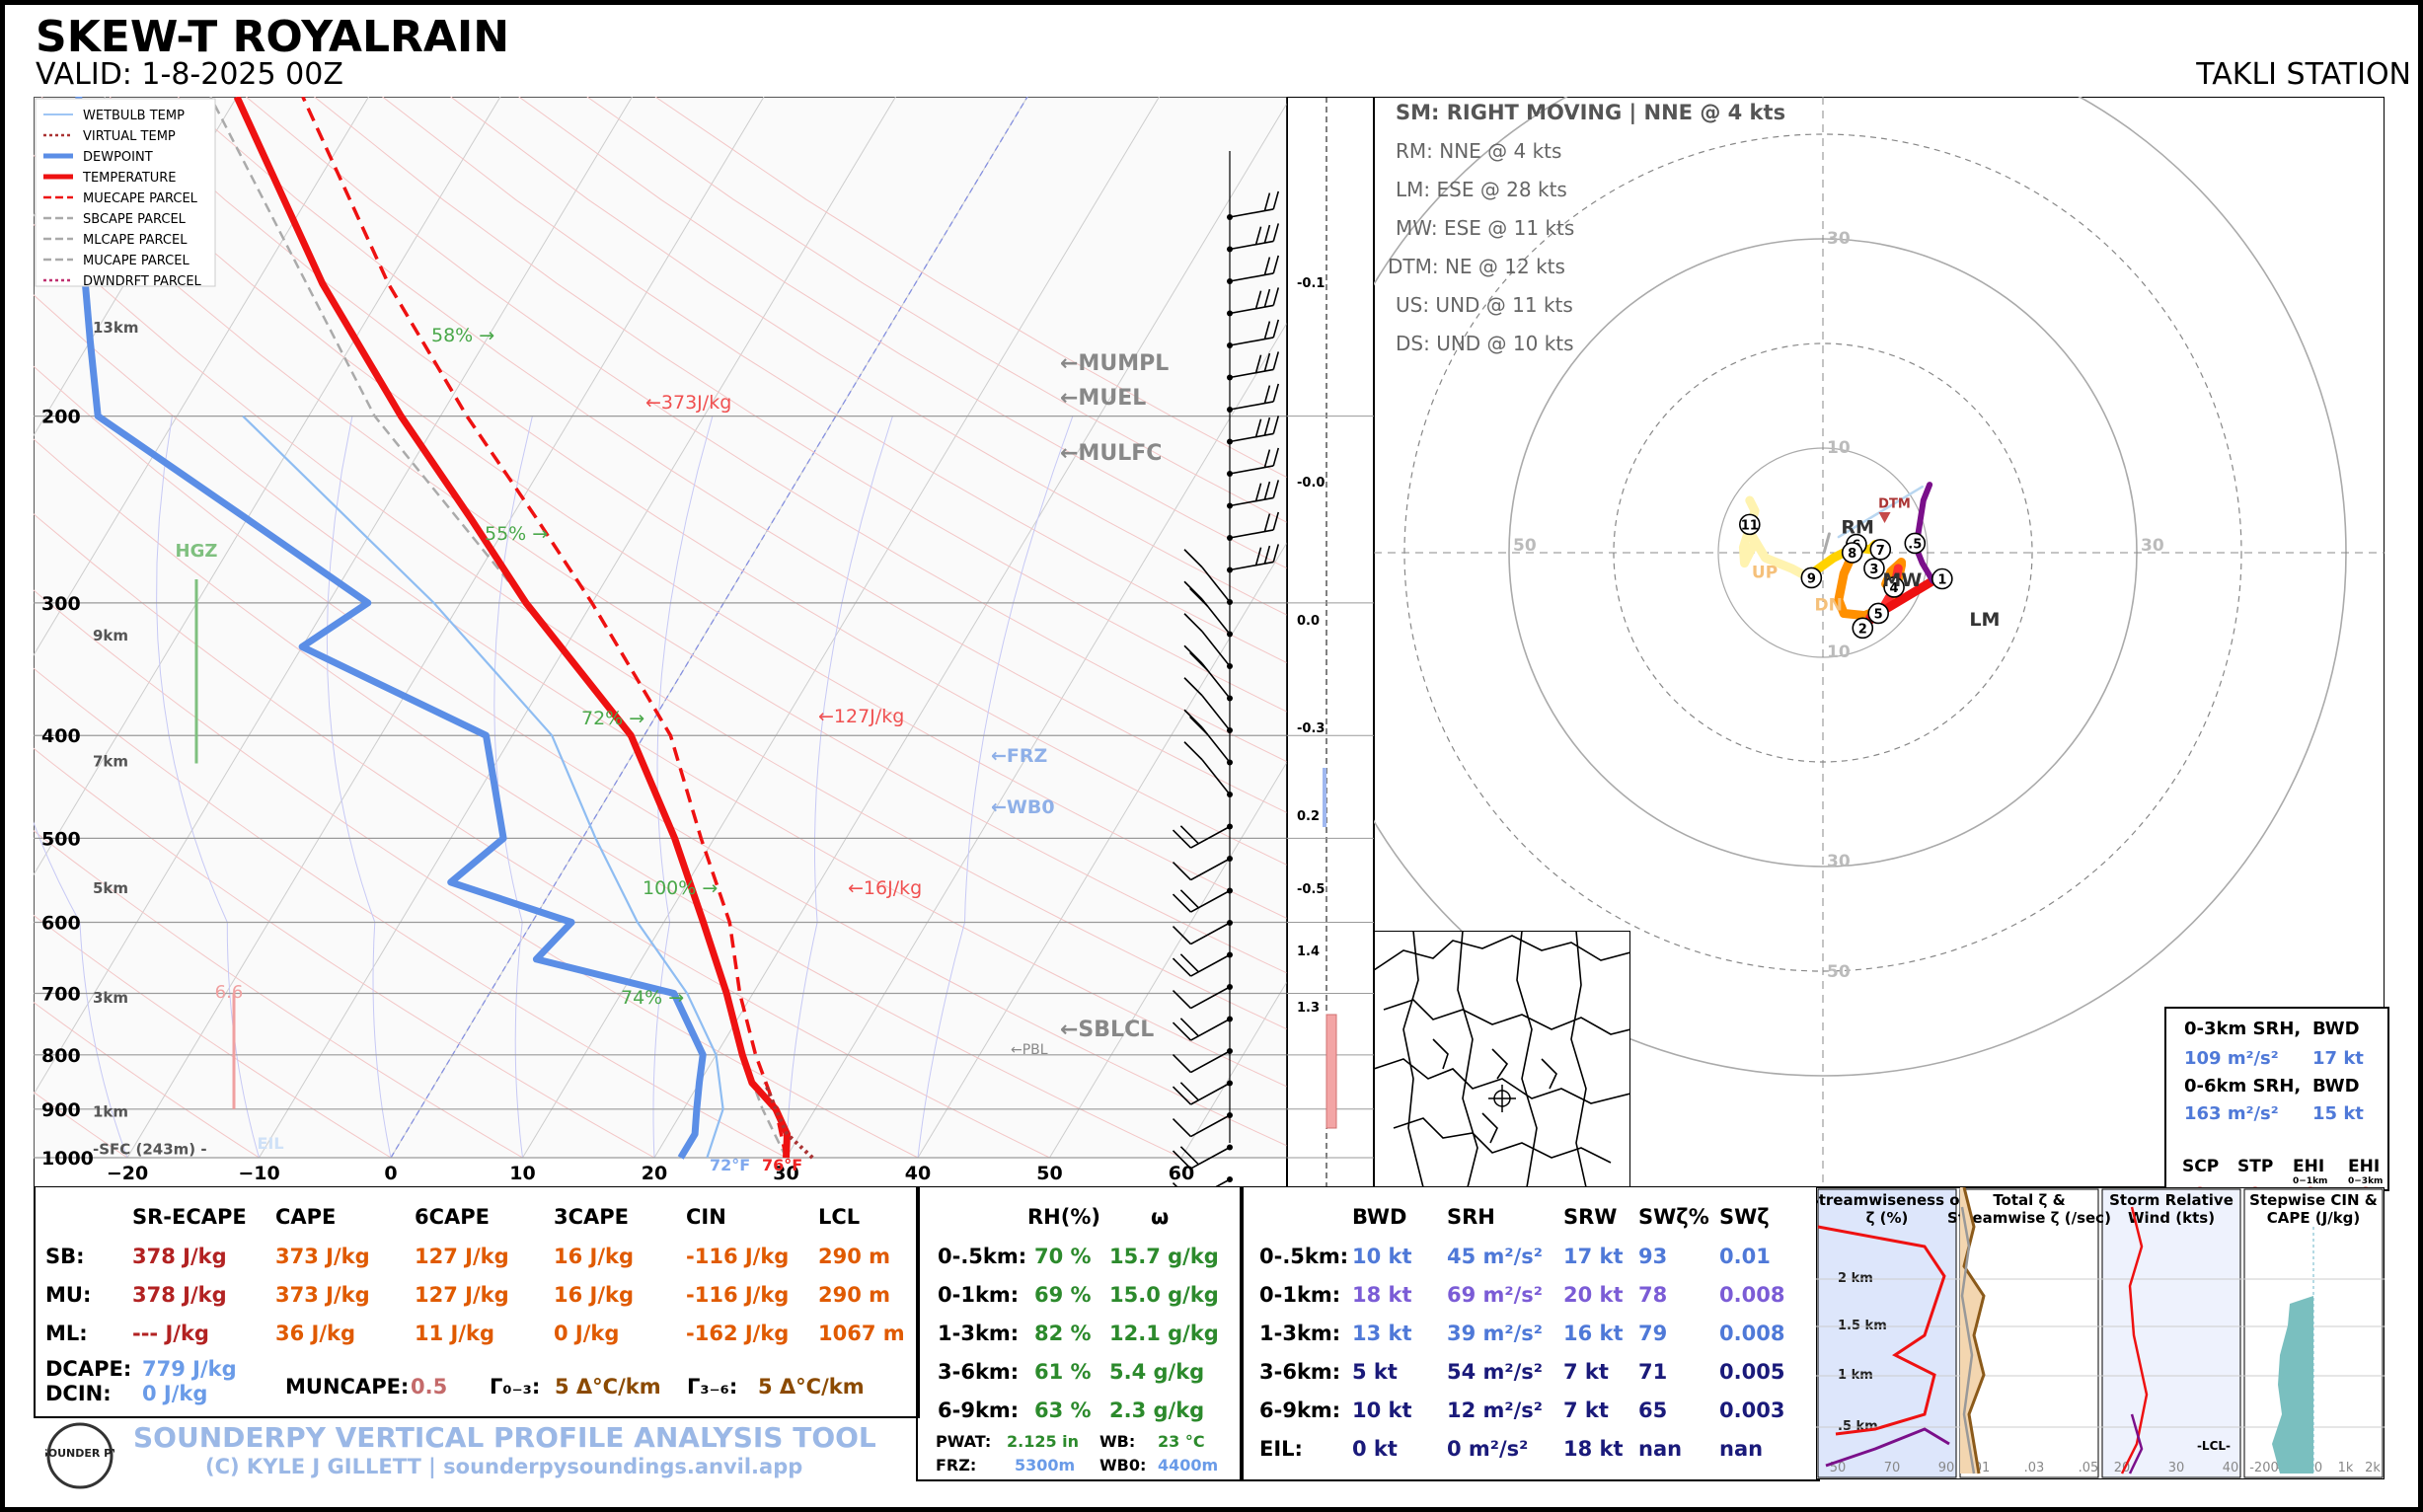 Image resolution: width=2423 pixels, height=1512 pixels. I want to click on thermo-col-header: CIN, so click(706, 1217).